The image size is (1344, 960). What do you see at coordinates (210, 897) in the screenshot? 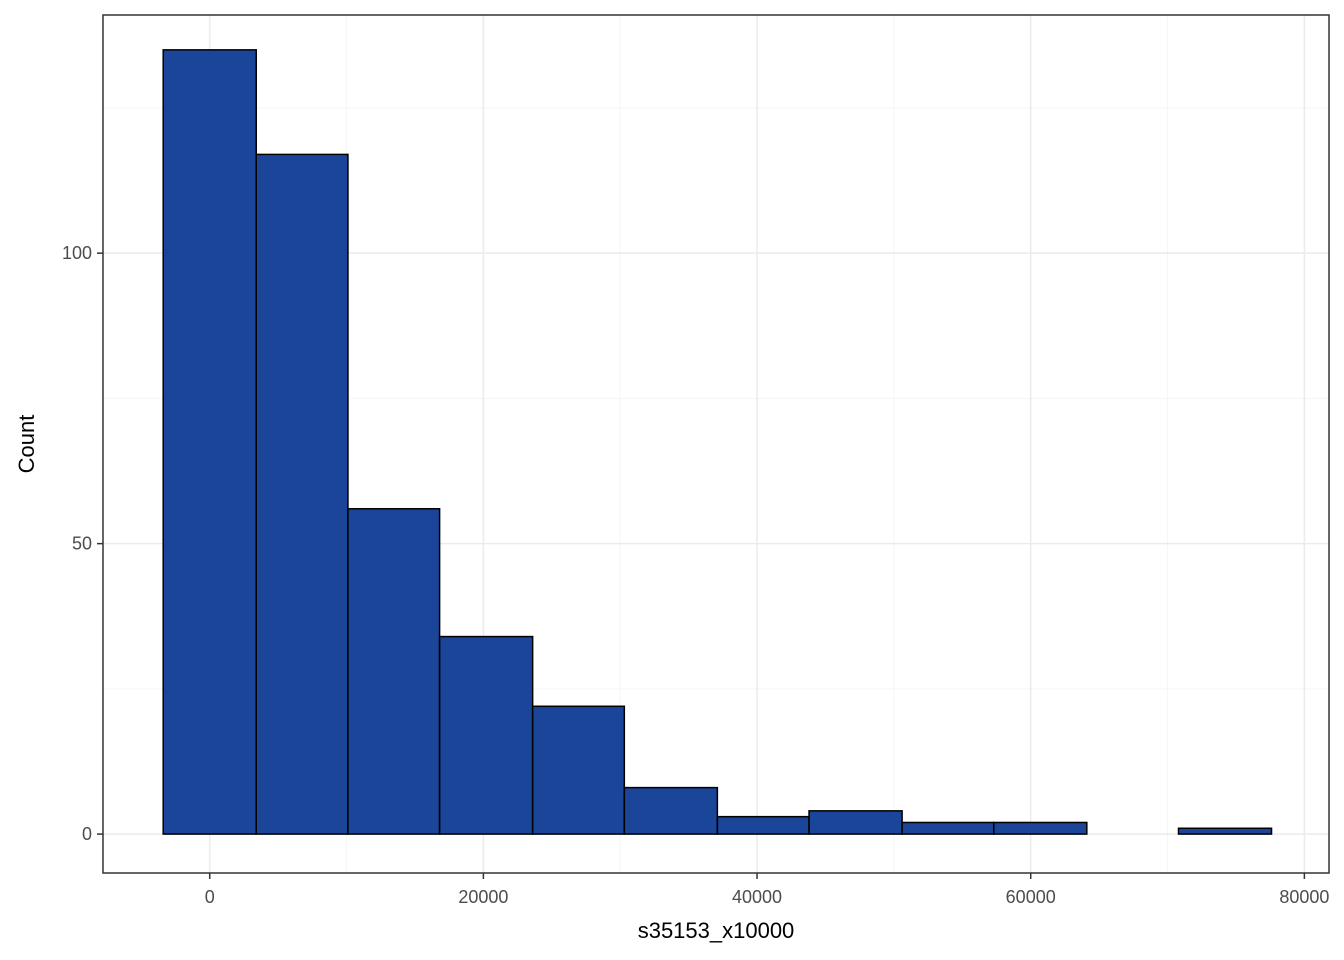
I see `x-tick-label: 0` at bounding box center [210, 897].